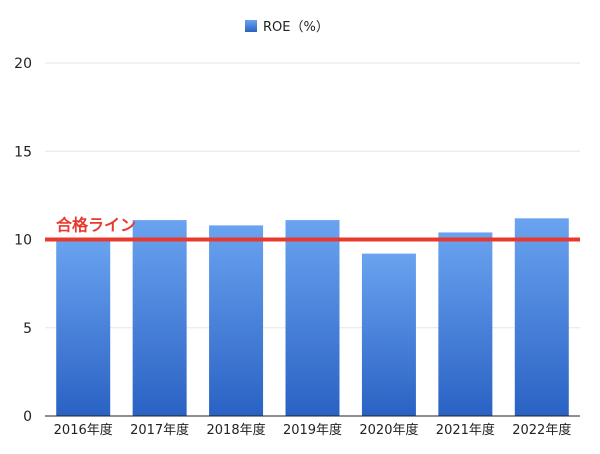 The width and height of the screenshot is (600, 454). Describe the element at coordinates (27, 417) in the screenshot. I see `y-tick-label: 0` at that location.